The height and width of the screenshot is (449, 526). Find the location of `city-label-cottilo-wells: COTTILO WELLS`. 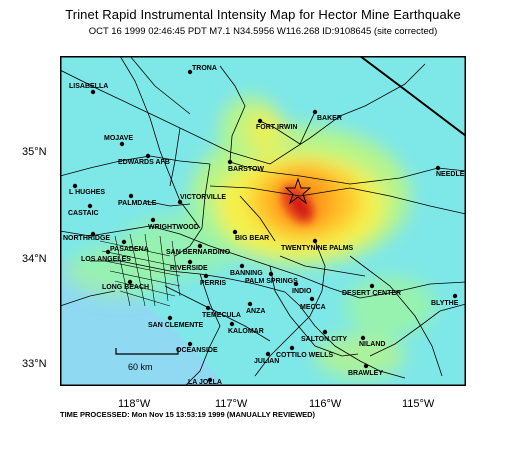

city-label-cottilo-wells: COTTILO WELLS is located at coordinates (304, 355).